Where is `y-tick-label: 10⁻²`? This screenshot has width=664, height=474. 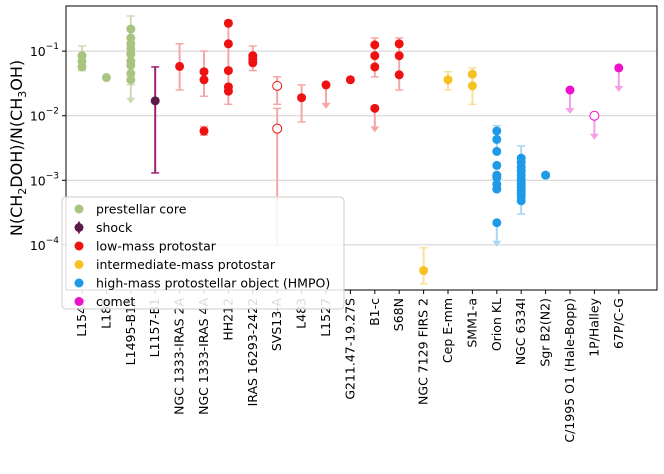 y-tick-label: 10⁻² is located at coordinates (44, 115).